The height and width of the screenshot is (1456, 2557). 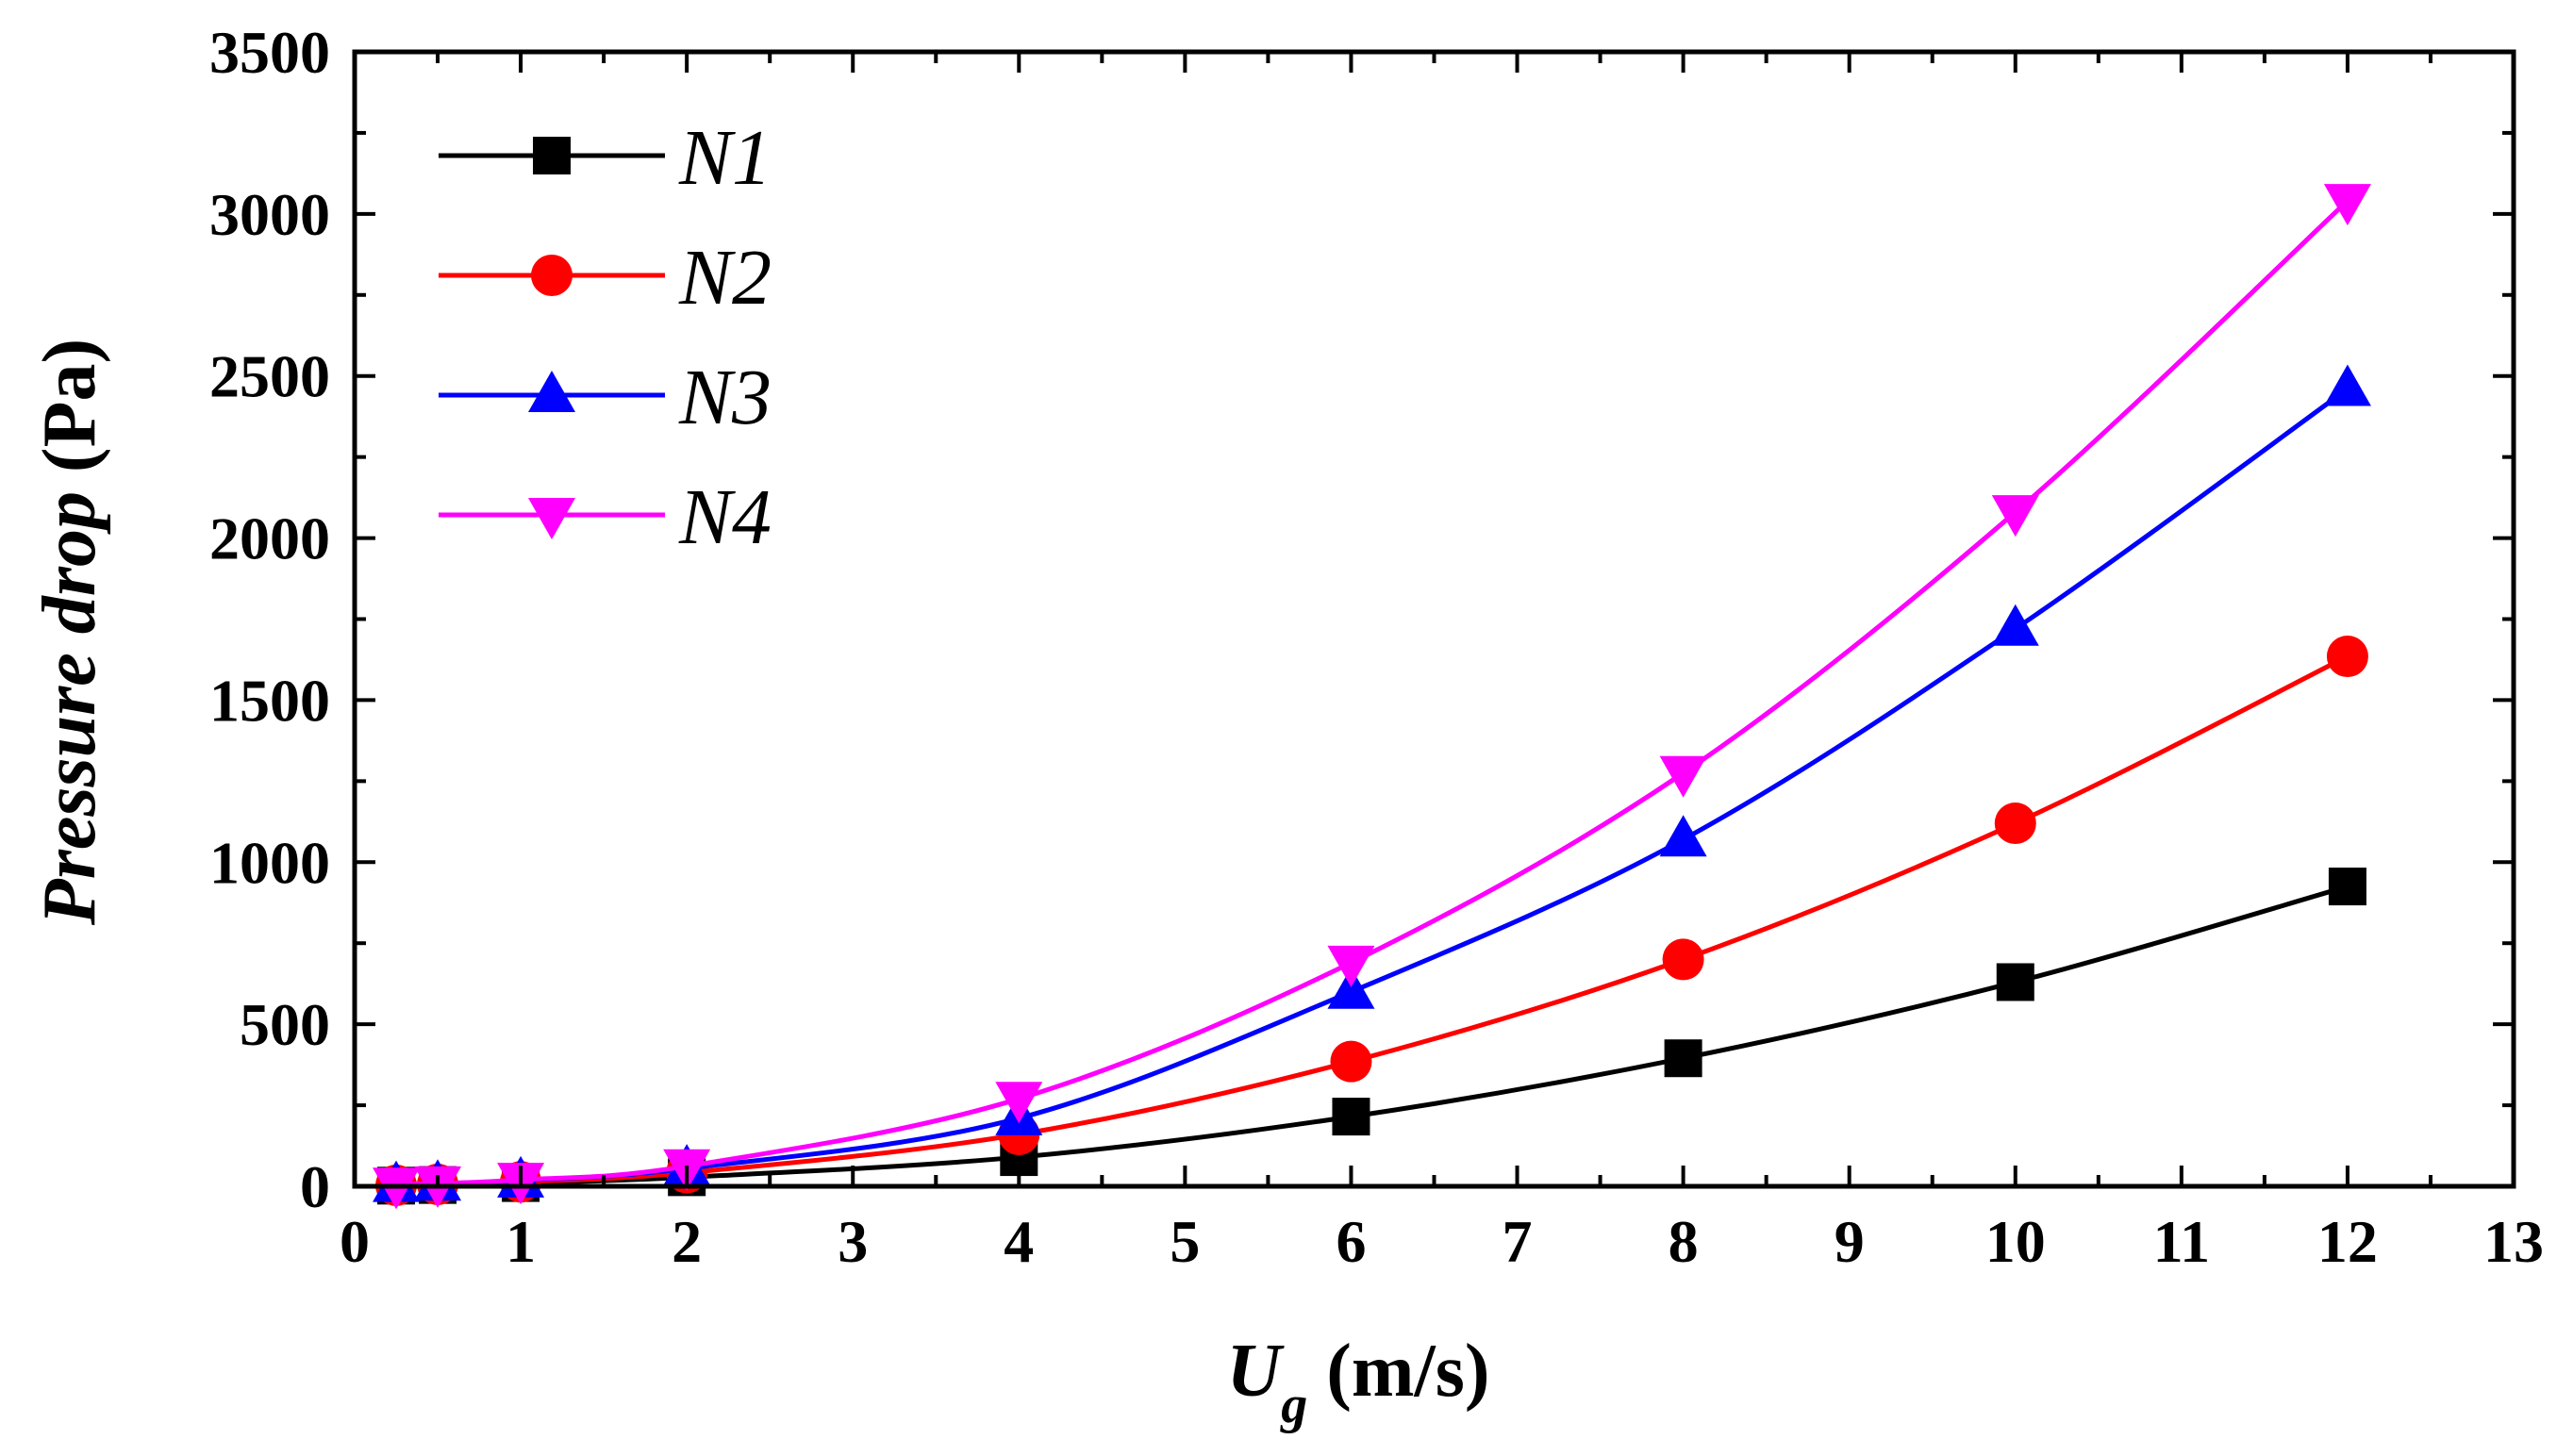 I want to click on x-tick-label: 2, so click(x=687, y=1241).